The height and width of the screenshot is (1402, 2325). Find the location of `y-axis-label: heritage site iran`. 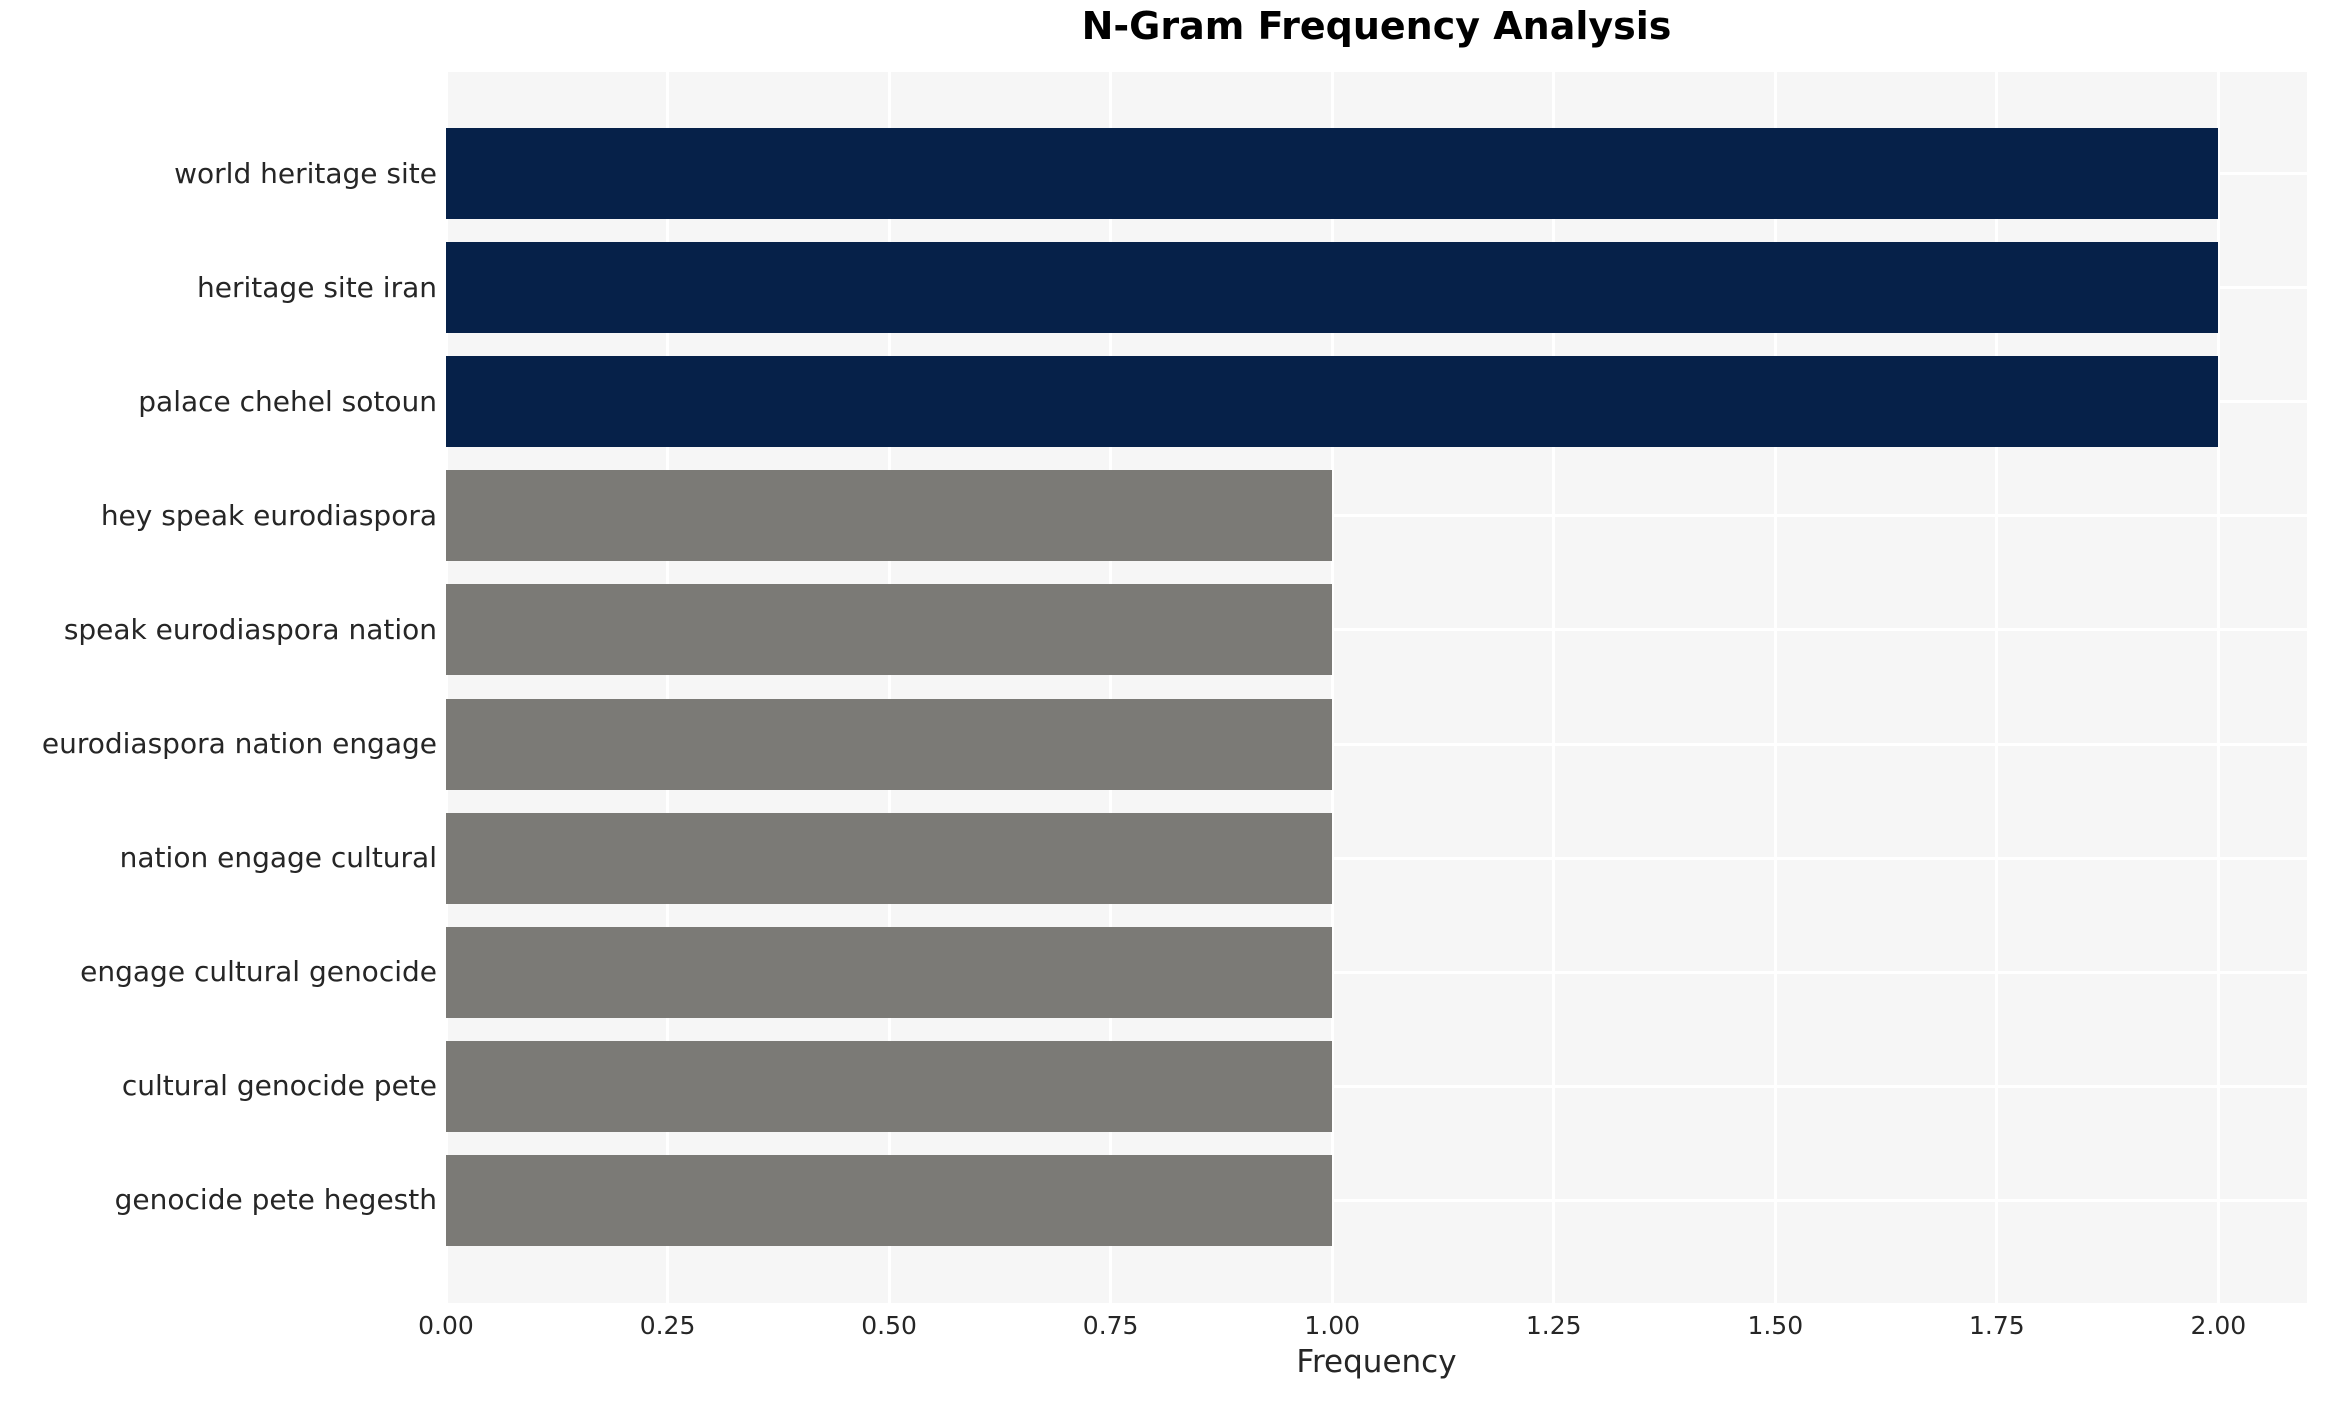

y-axis-label: heritage site iran is located at coordinates (317, 287).